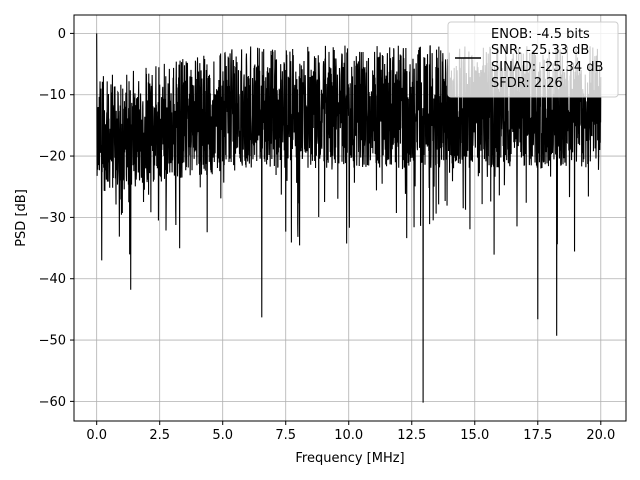 This screenshot has height=480, width=640. I want to click on x-tick-label: 12.5, so click(411, 435).